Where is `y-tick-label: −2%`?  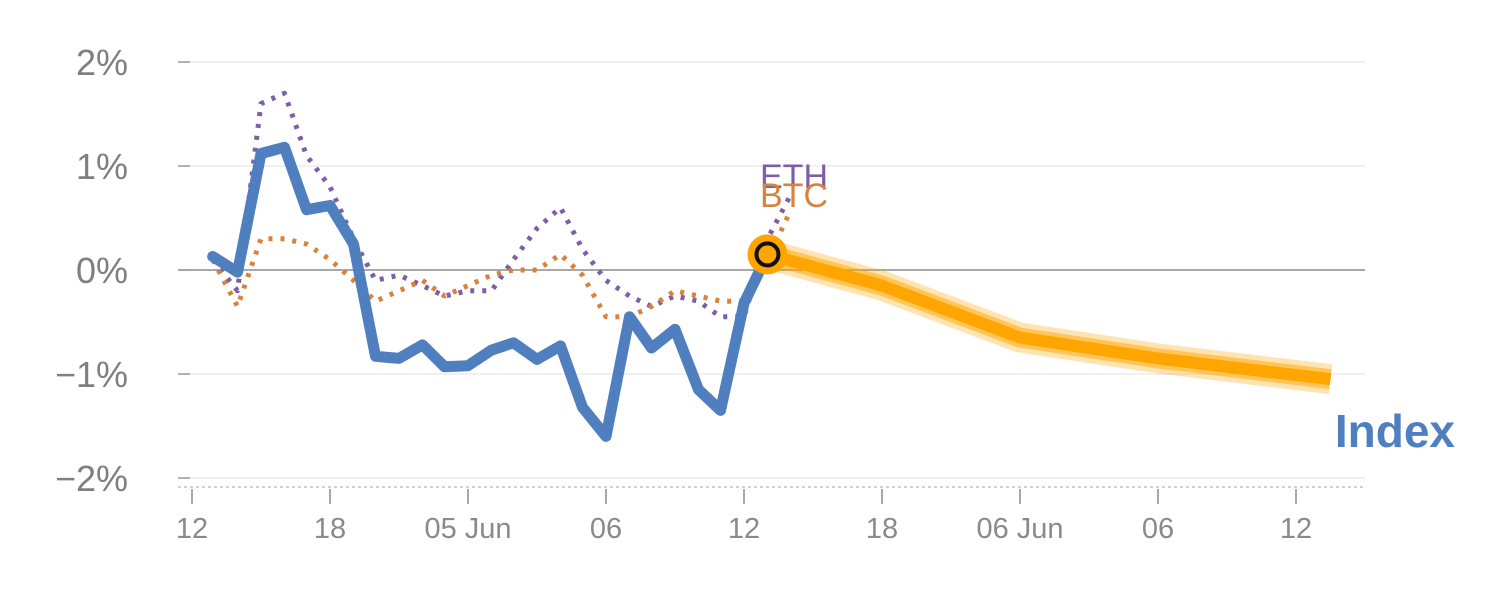
y-tick-label: −2% is located at coordinates (91, 478).